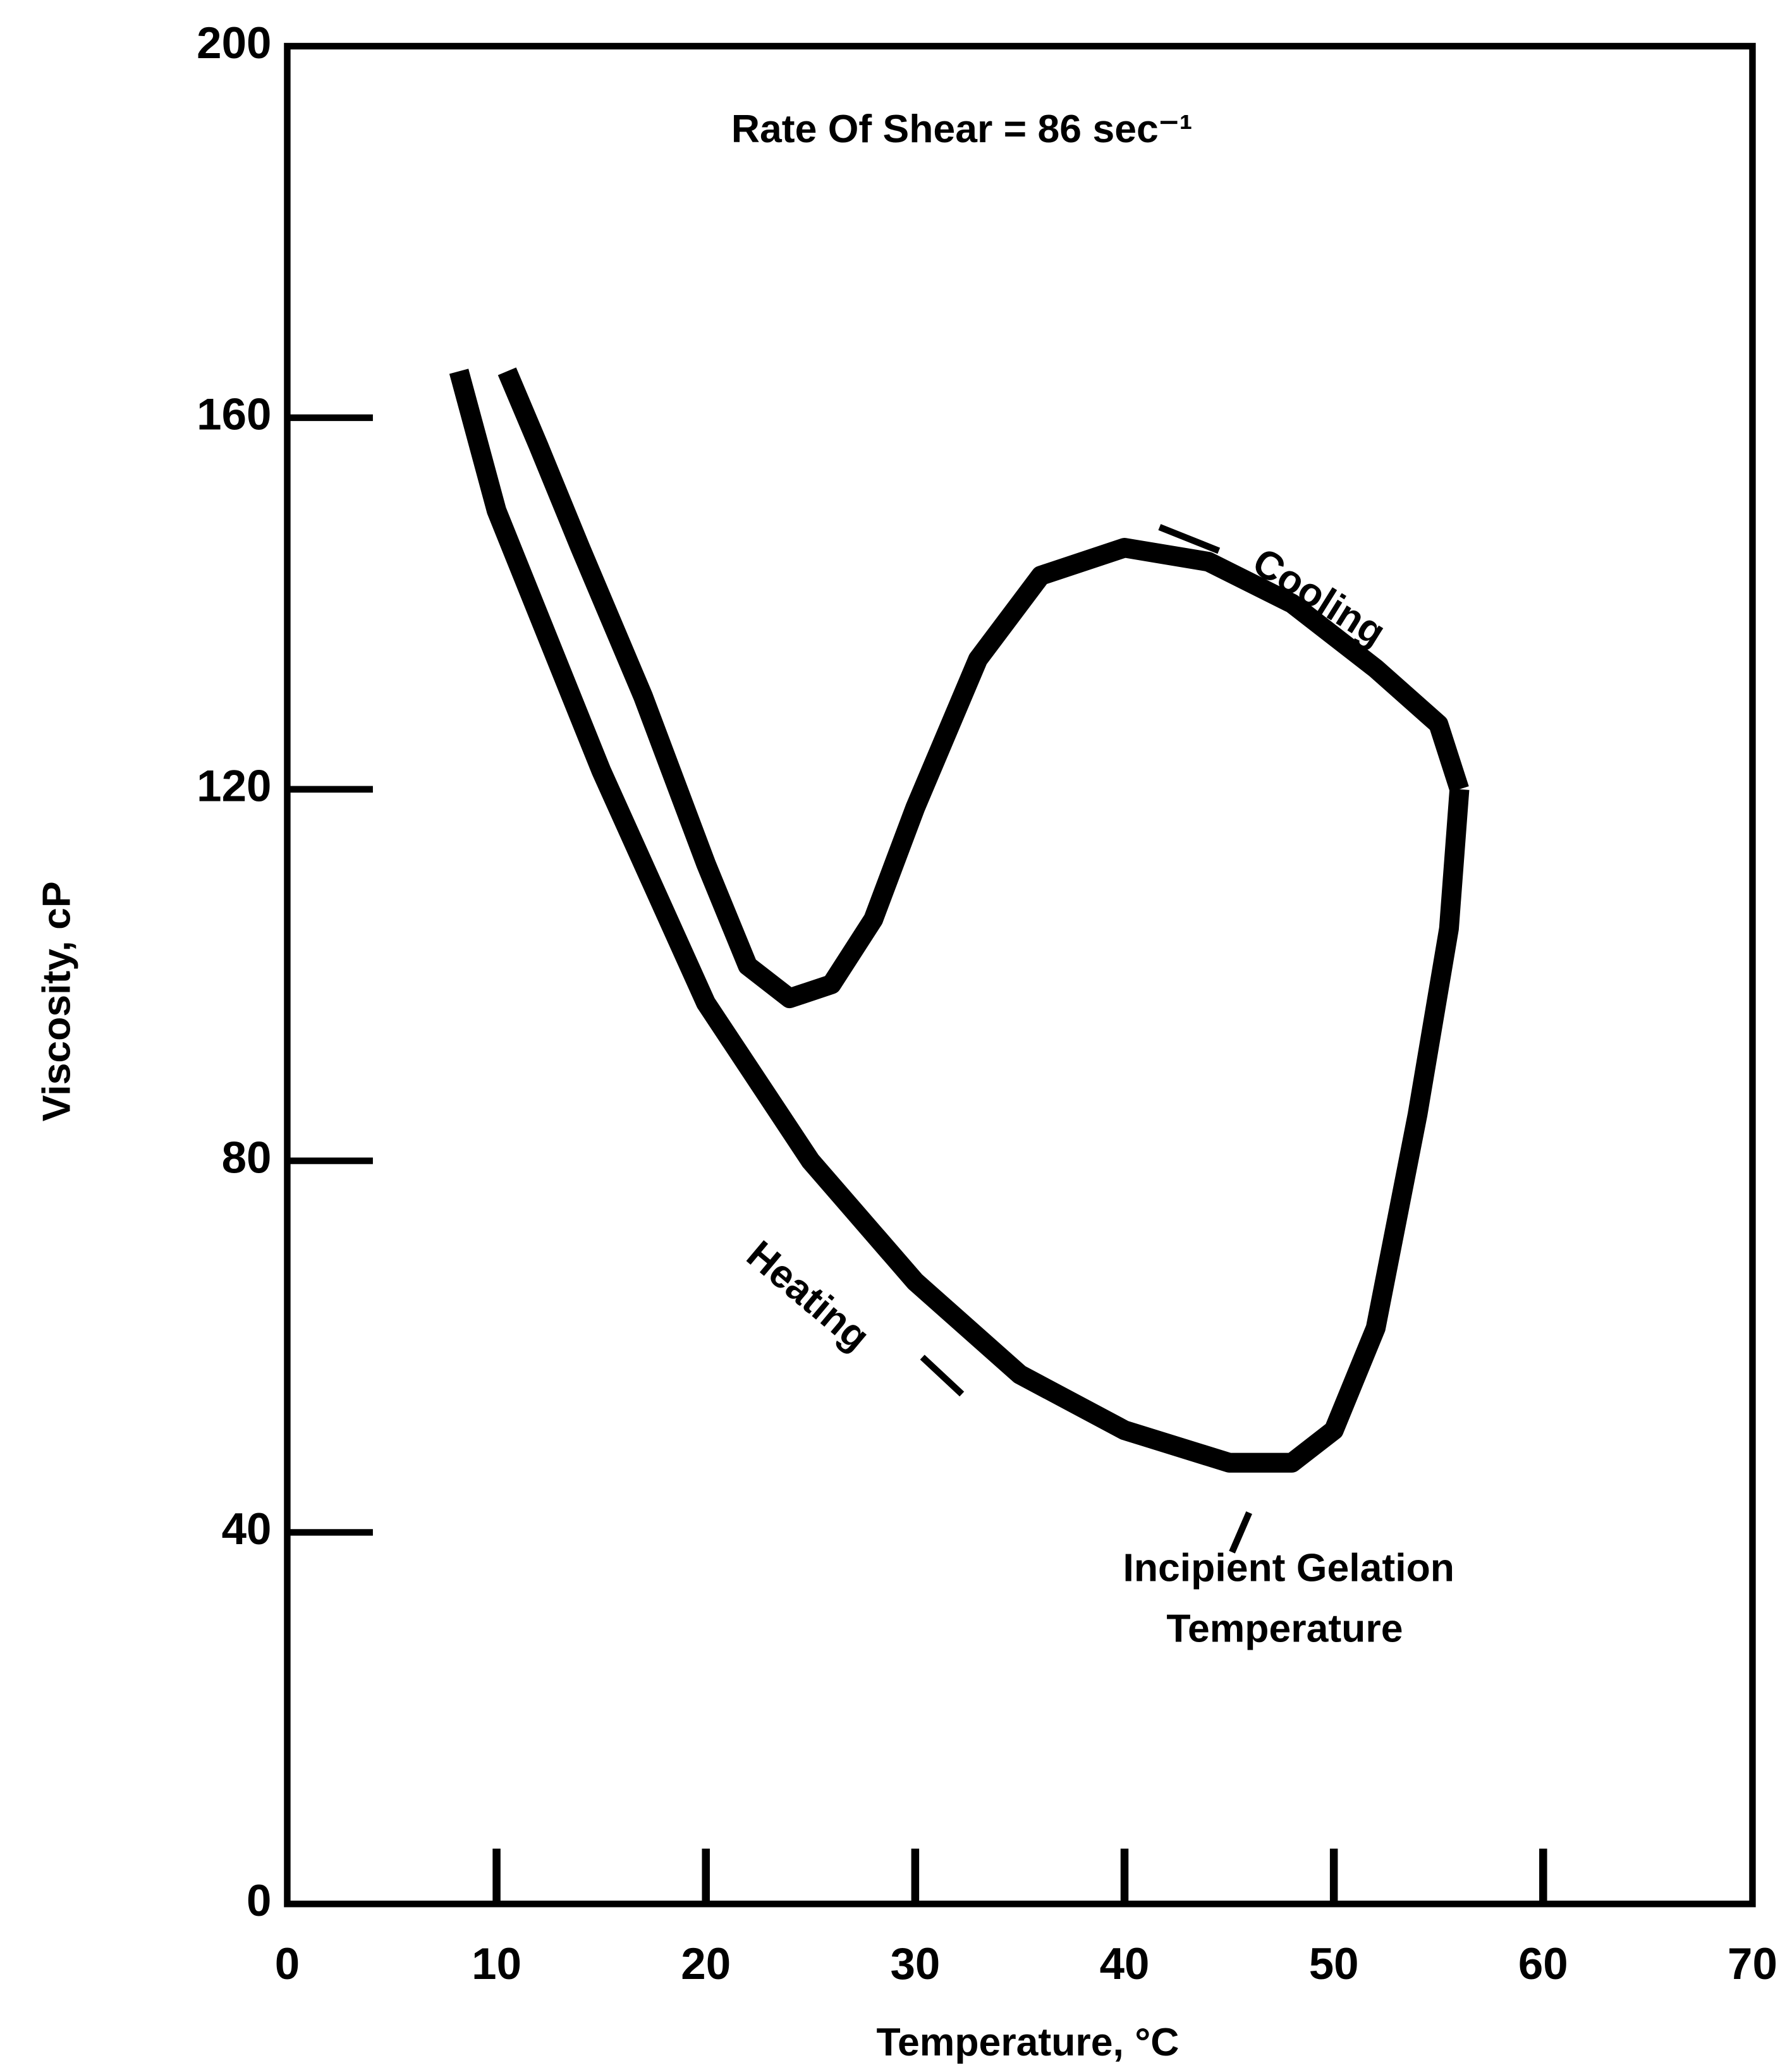 The height and width of the screenshot is (2070, 1792). Describe the element at coordinates (259, 1901) in the screenshot. I see `y-tick-label: 0` at that location.